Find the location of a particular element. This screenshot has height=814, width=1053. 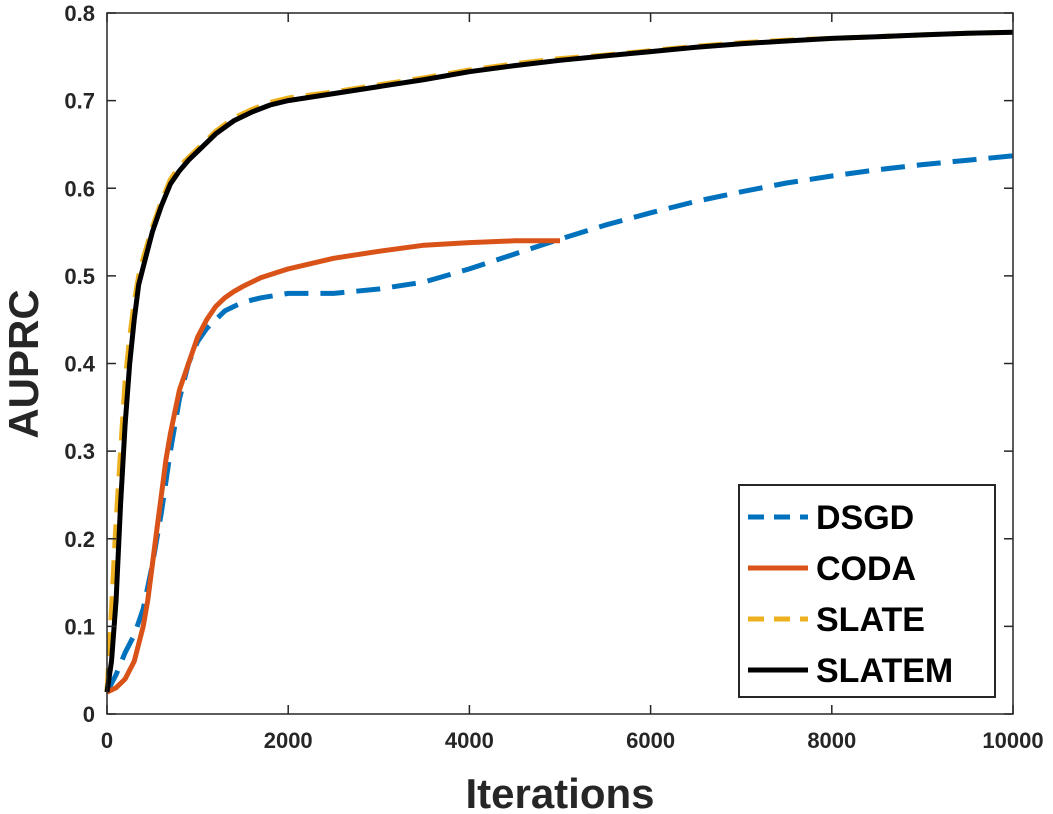

legend-items: DSGD CODA SLATE SLATEM is located at coordinates (850, 594).